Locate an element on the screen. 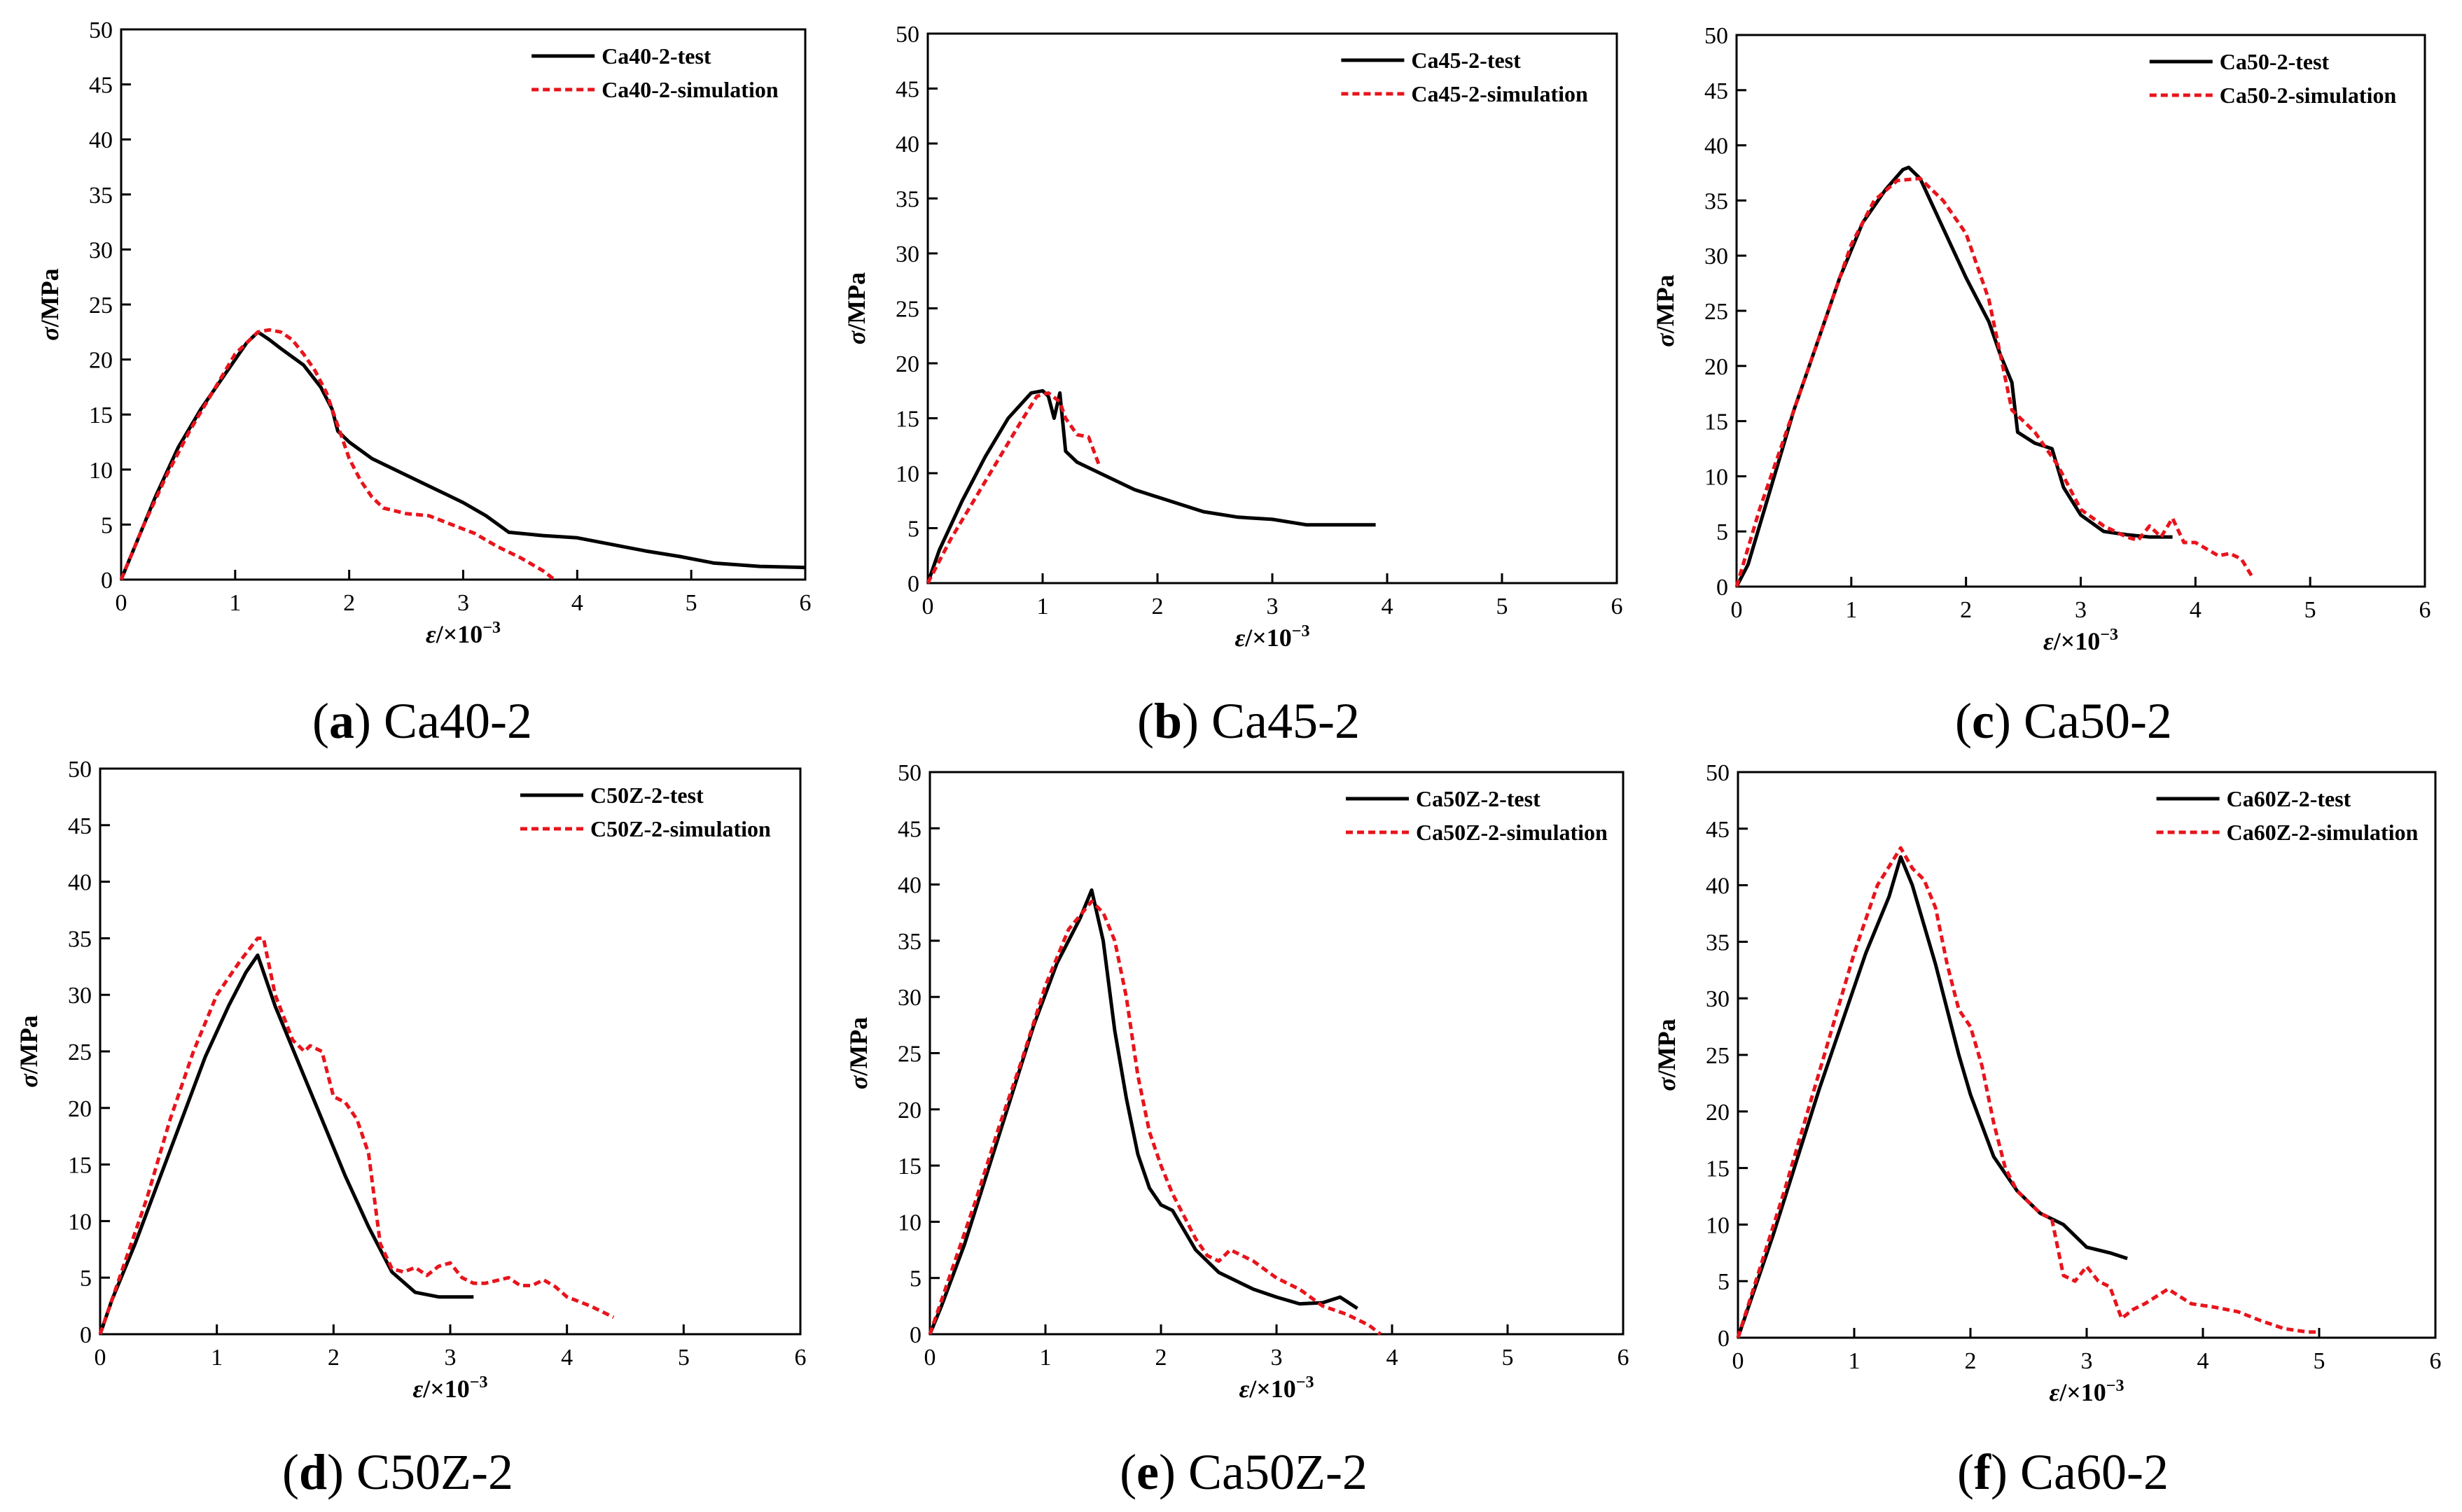 The width and height of the screenshot is (2462, 1512). panel-caption: (c) Ca50-2 is located at coordinates (2064, 721).